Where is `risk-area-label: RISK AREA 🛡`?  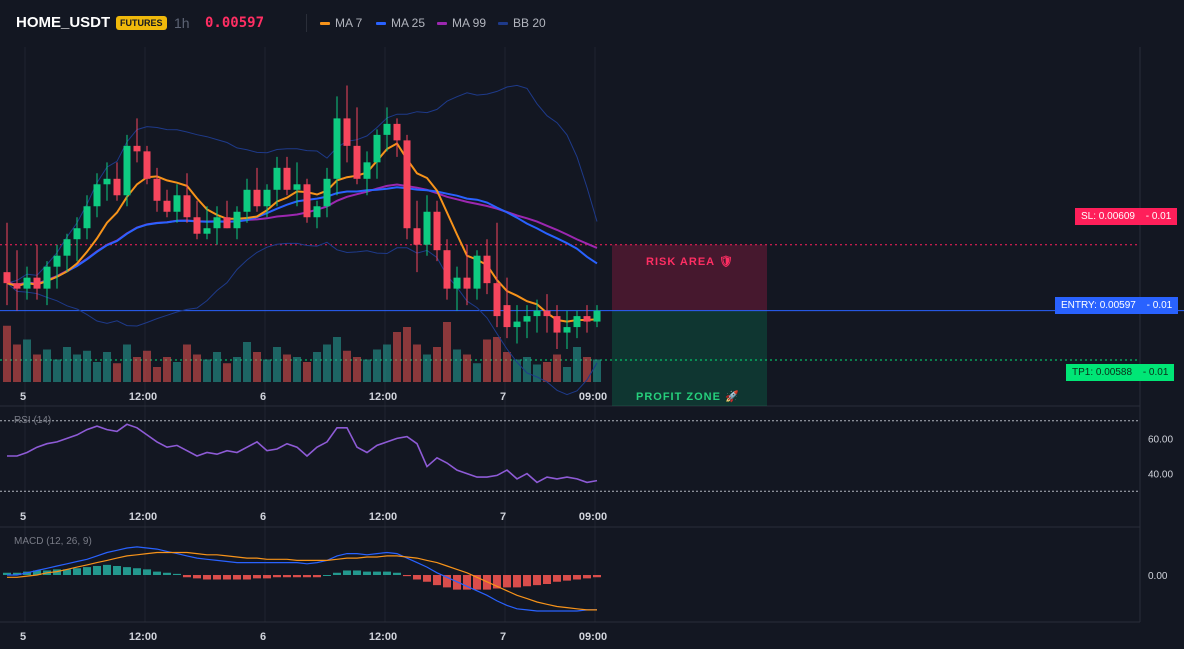 risk-area-label: RISK AREA 🛡 is located at coordinates (690, 262).